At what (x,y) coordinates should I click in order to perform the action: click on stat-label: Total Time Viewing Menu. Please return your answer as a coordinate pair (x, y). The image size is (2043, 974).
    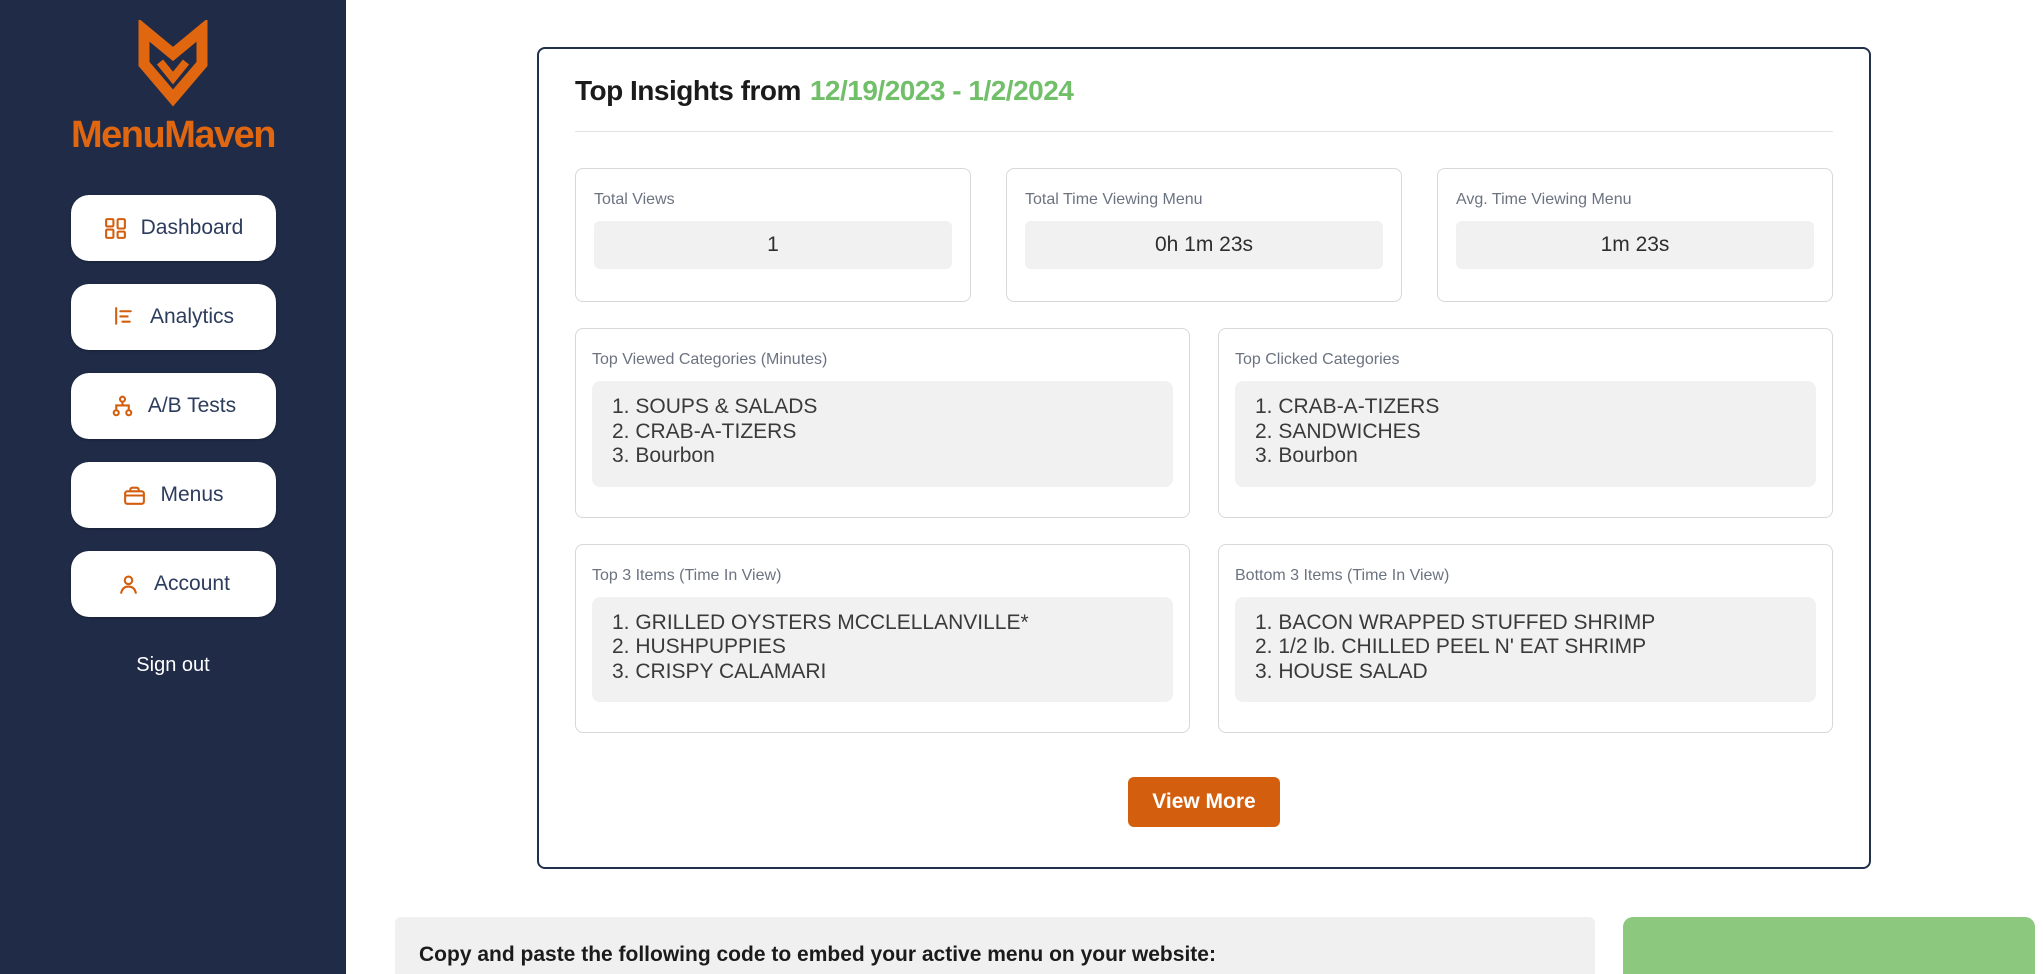
    Looking at the image, I should click on (1114, 199).